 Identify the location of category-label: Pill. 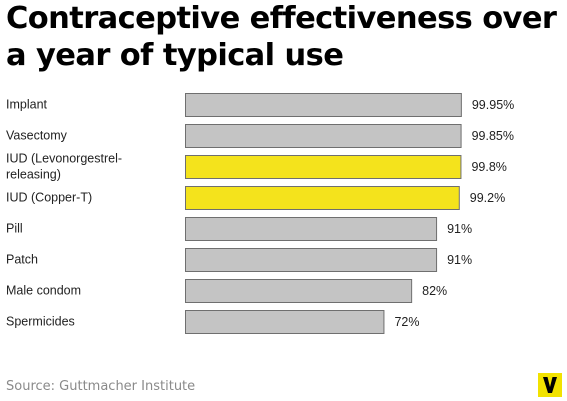
(14, 229).